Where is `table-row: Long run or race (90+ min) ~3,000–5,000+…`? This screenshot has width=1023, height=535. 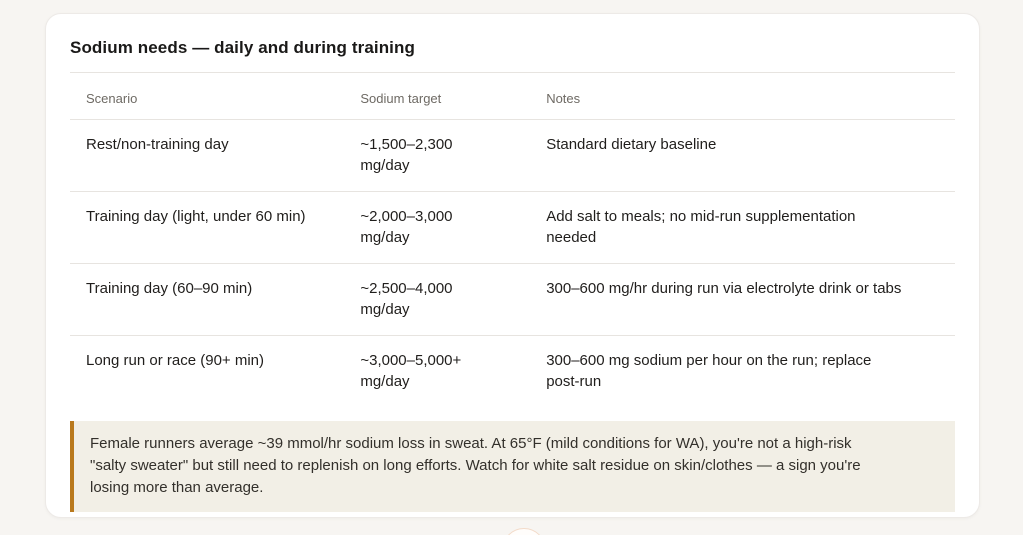 table-row: Long run or race (90+ min) ~3,000–5,000+… is located at coordinates (512, 372).